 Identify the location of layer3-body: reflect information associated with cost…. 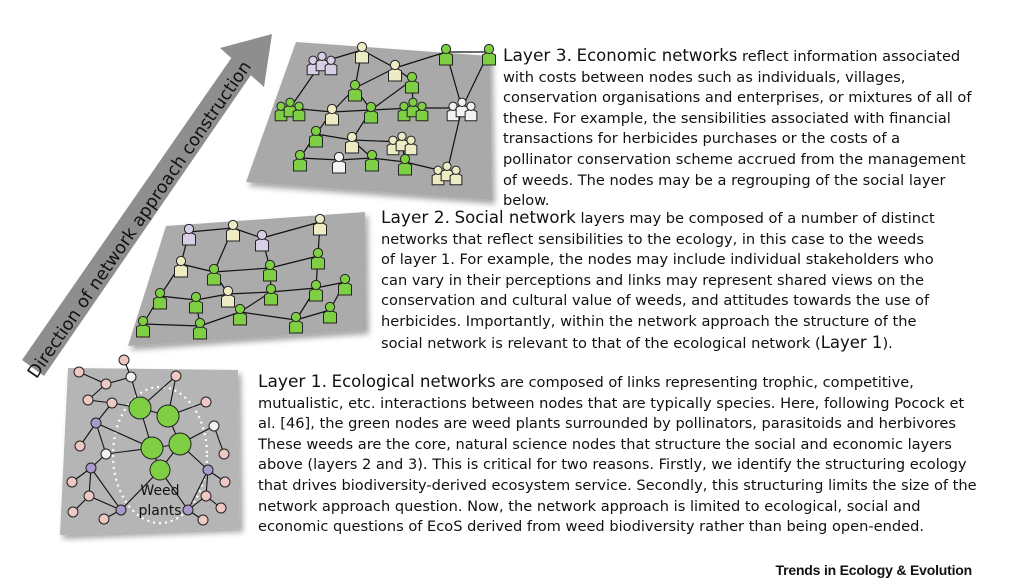
(737, 129).